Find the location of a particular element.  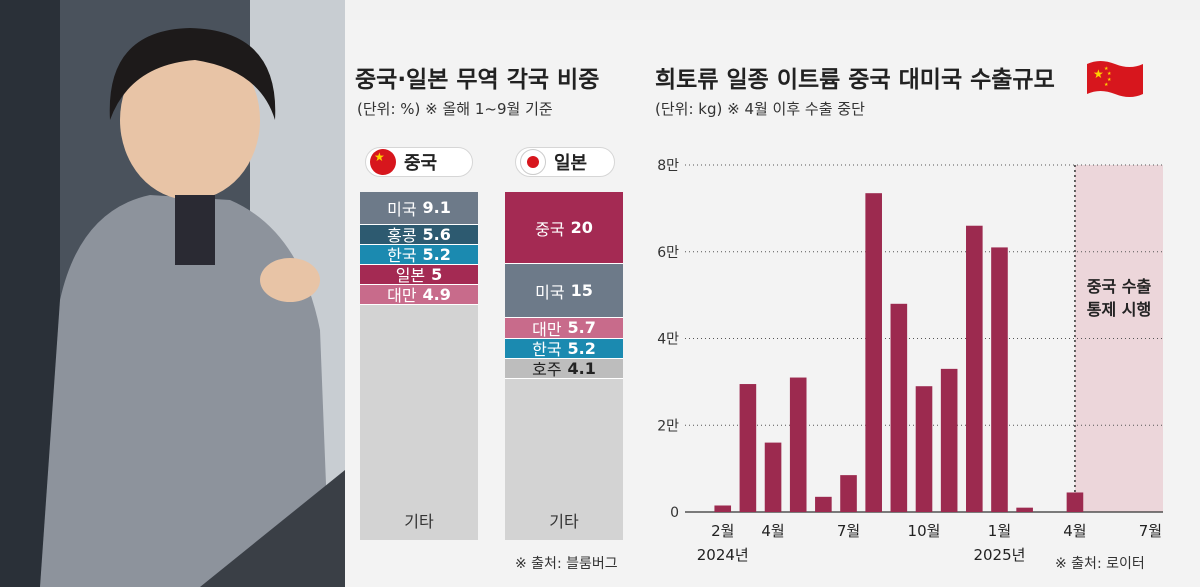

stack-segment: 미국 15 is located at coordinates (564, 291).